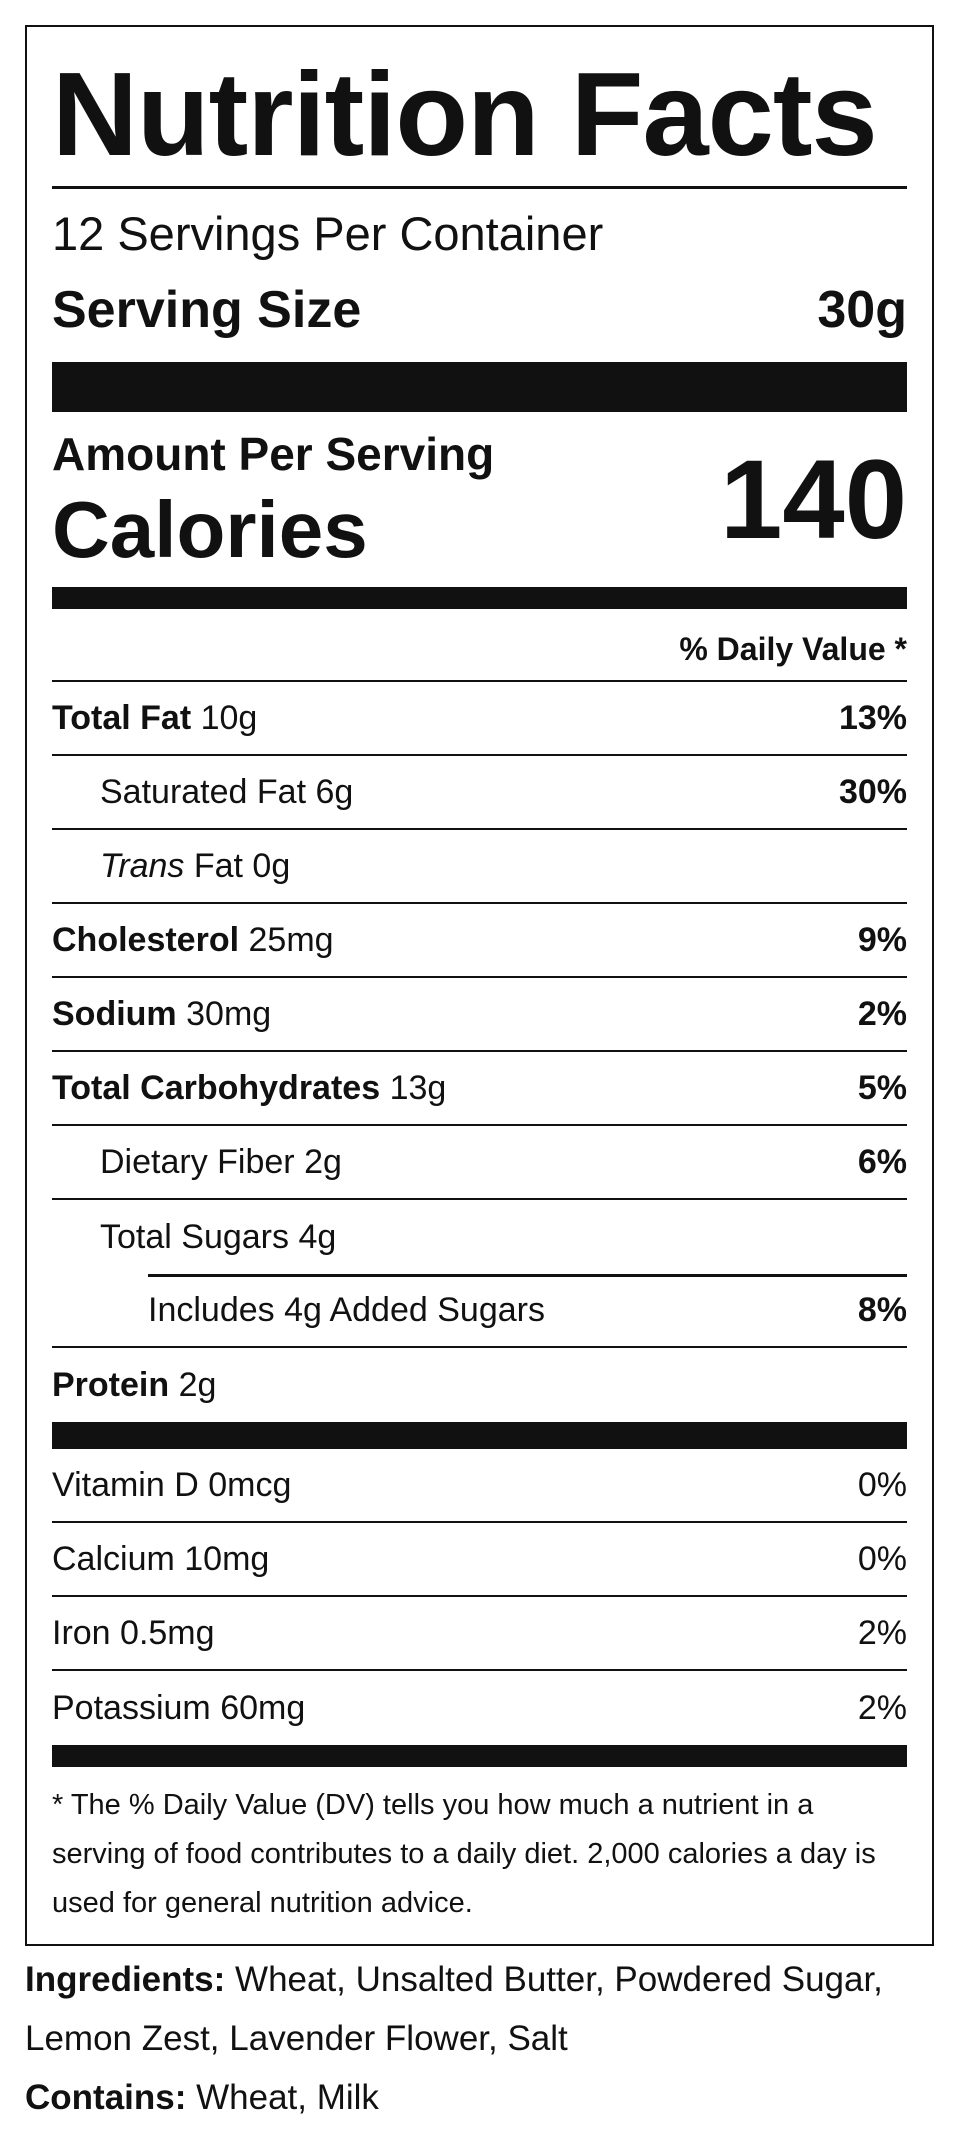  What do you see at coordinates (203, 791) in the screenshot?
I see `nutrient-name: Saturated Fat` at bounding box center [203, 791].